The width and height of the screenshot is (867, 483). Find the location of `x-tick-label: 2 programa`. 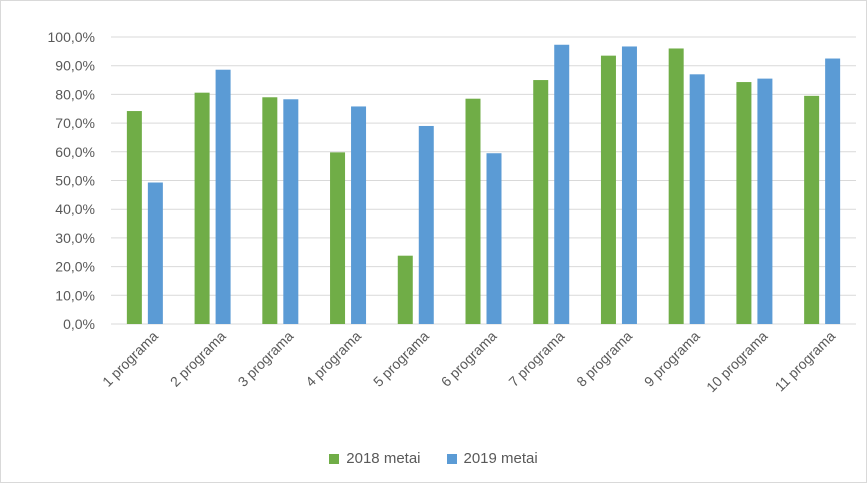

x-tick-label: 2 programa is located at coordinates (198, 359).